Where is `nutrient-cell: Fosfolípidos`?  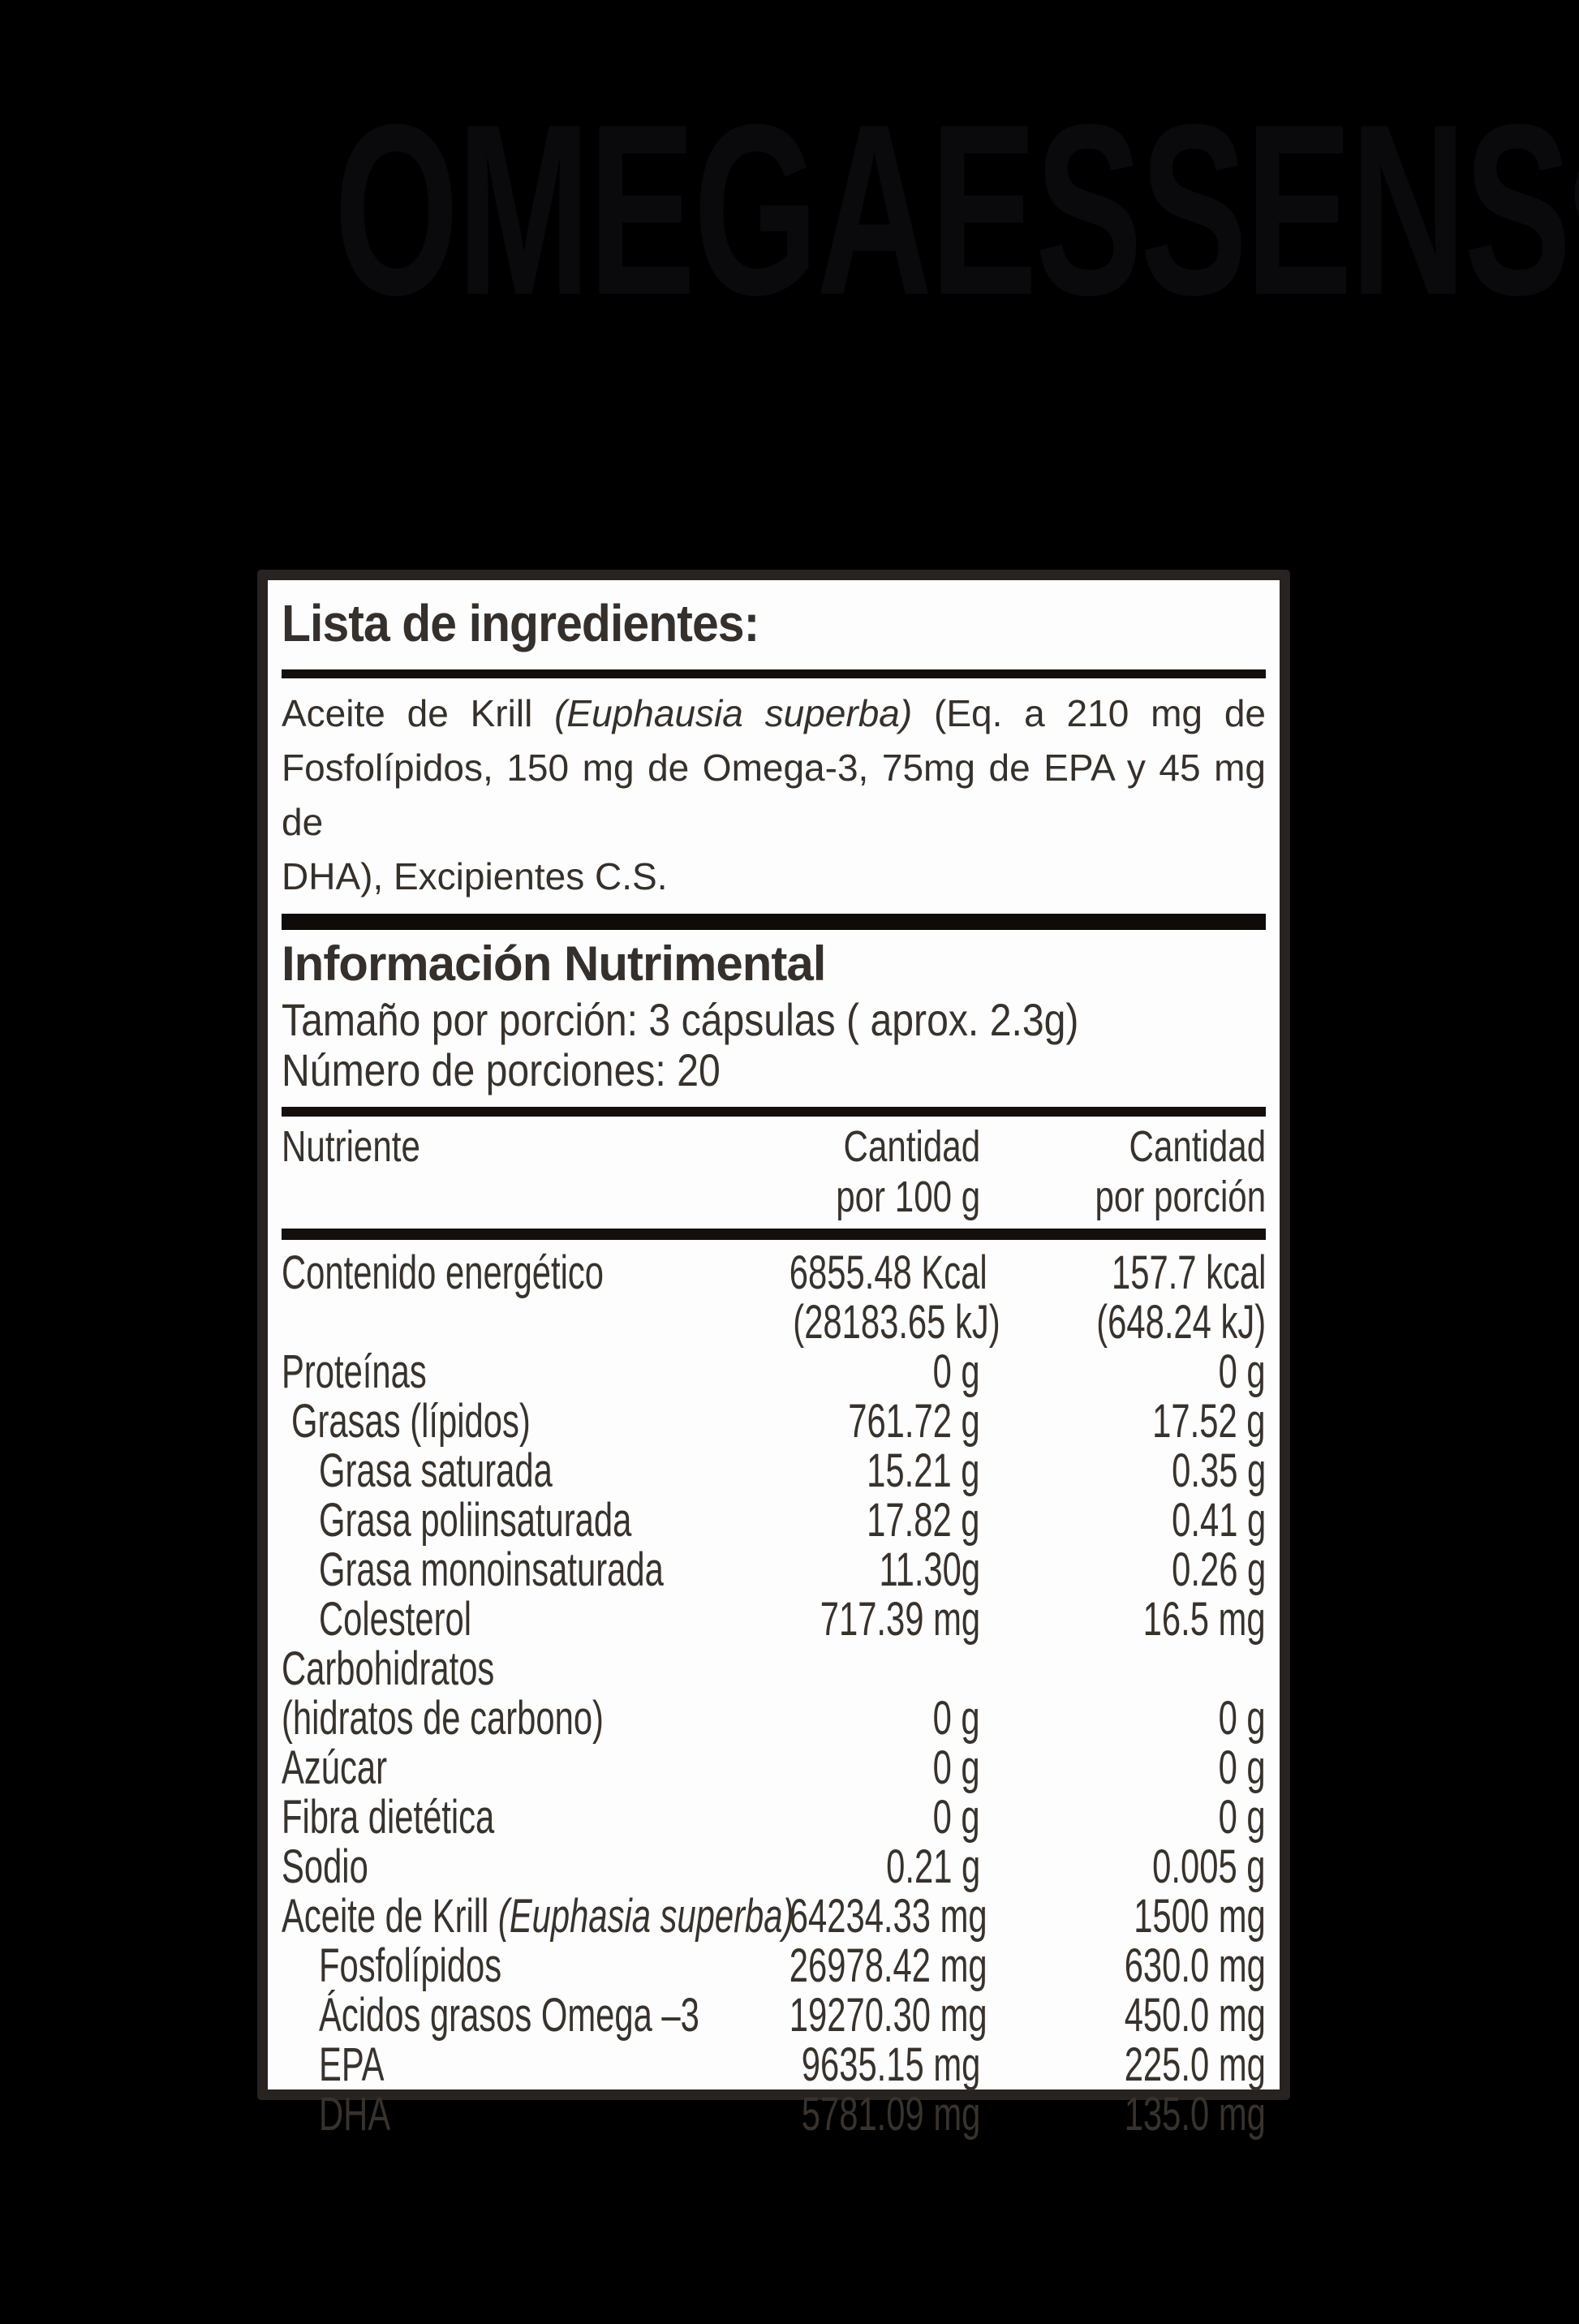
nutrient-cell: Fosfolípidos is located at coordinates (497, 1965).